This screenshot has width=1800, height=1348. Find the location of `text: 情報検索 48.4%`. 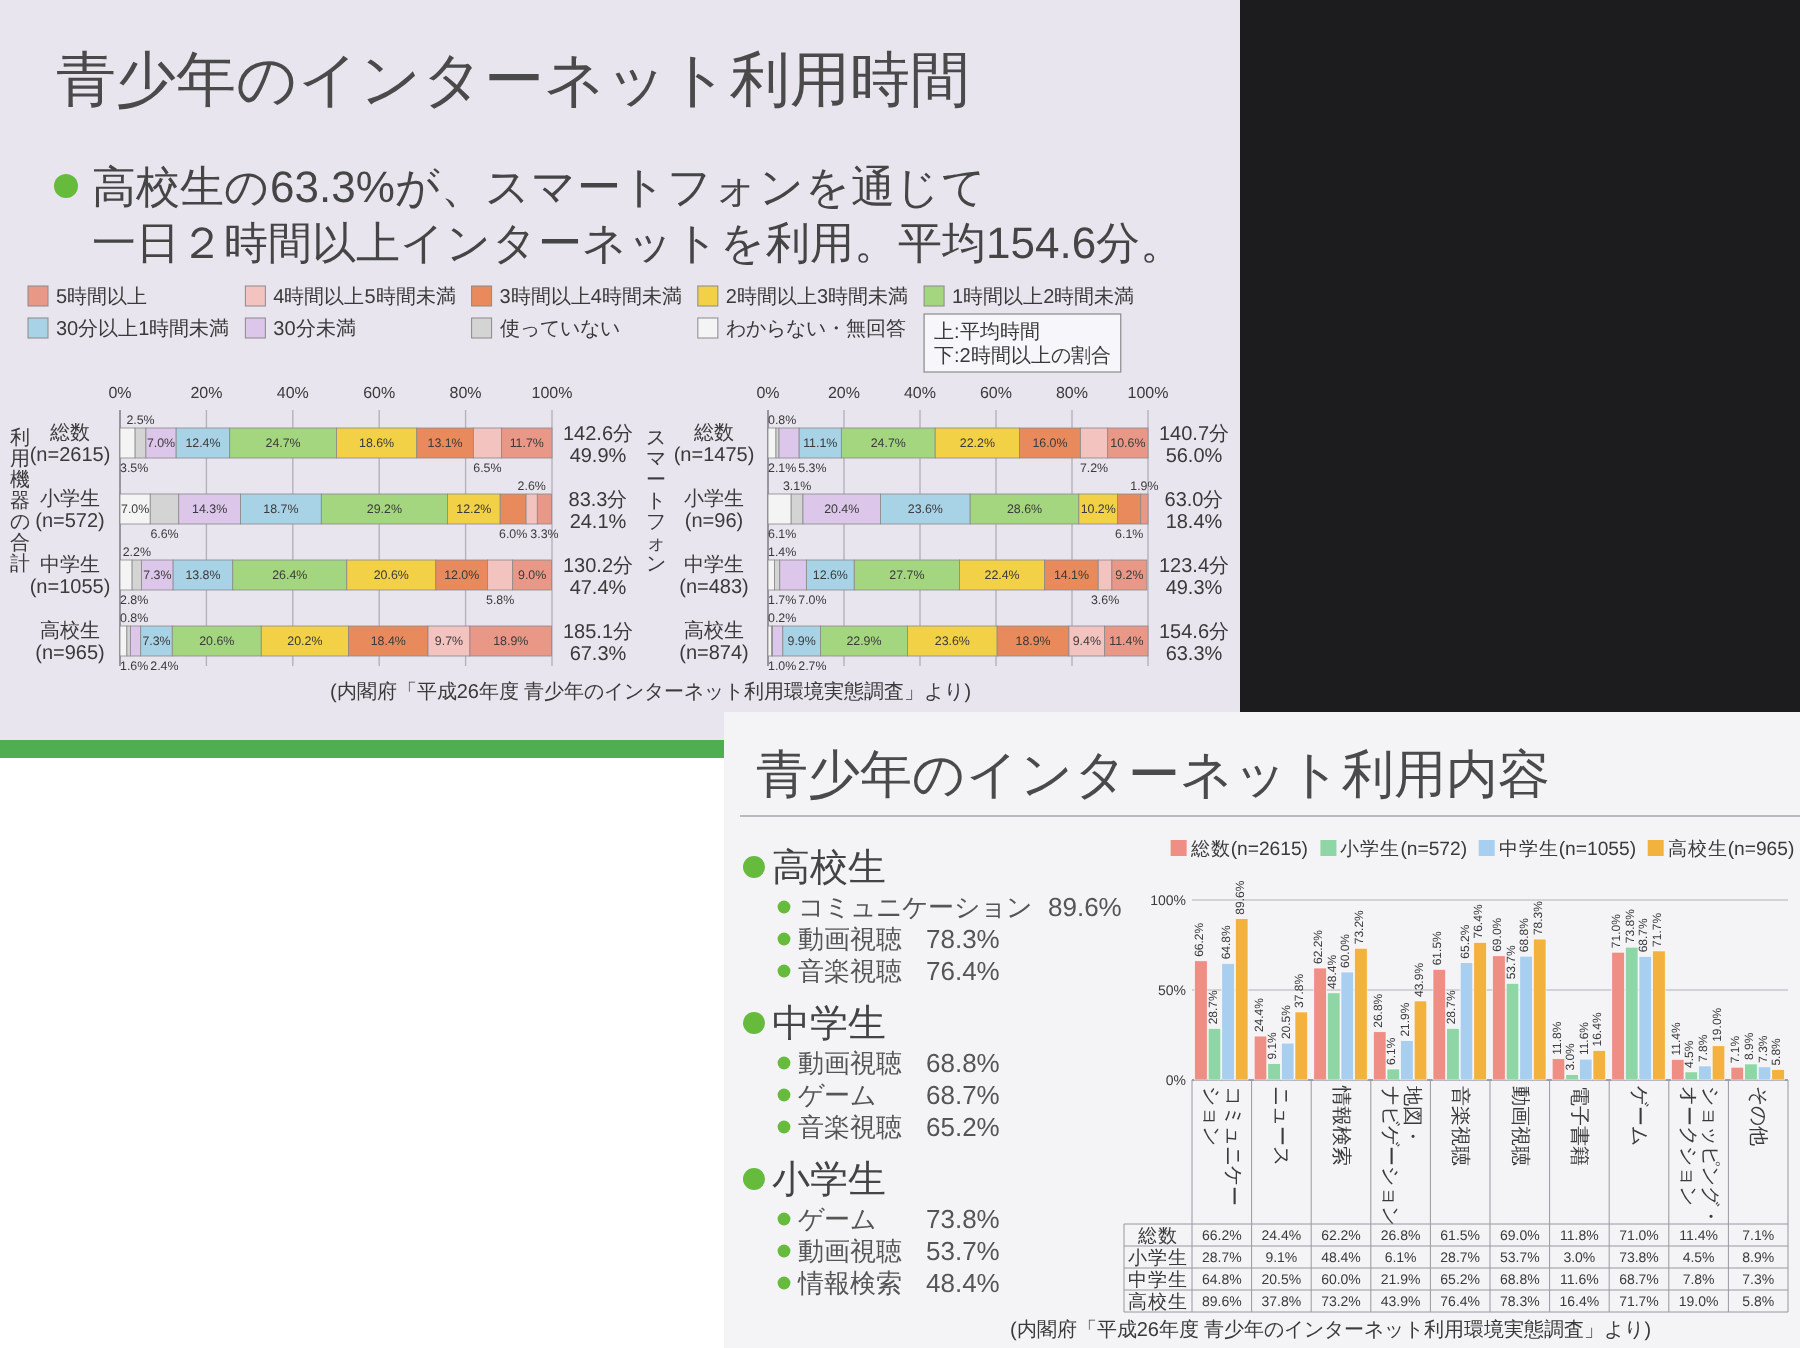

text: 情報検索 48.4% is located at coordinates (898, 1283).